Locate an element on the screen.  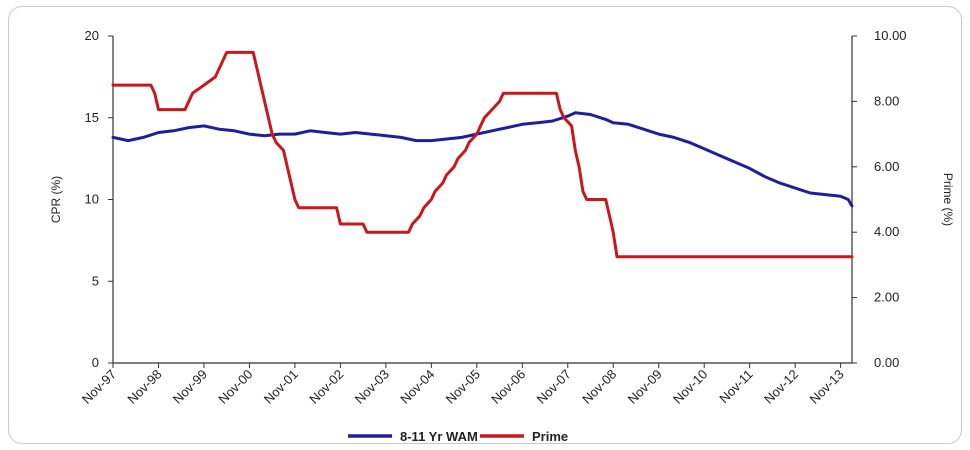
x-tick-label: Nov-99 is located at coordinates (190, 387).